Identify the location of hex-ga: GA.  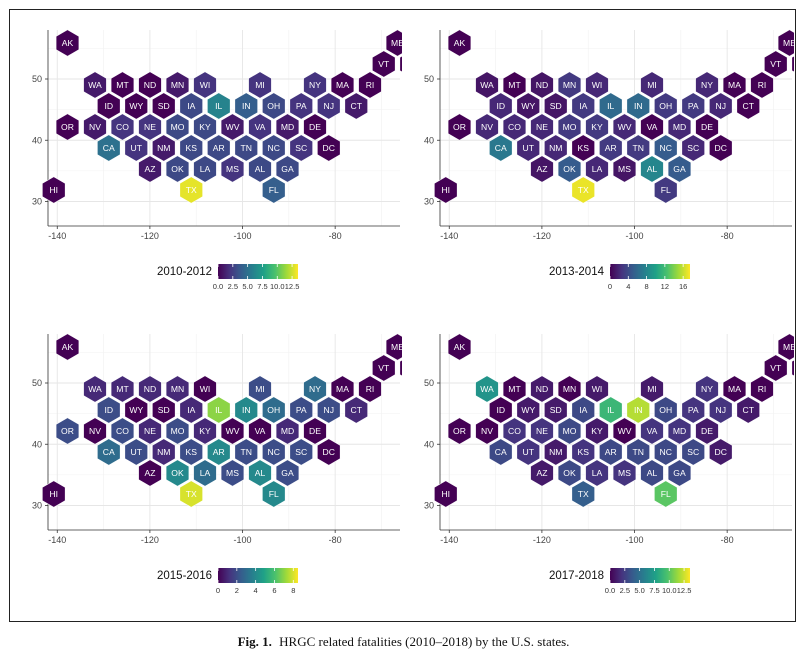
(287, 473).